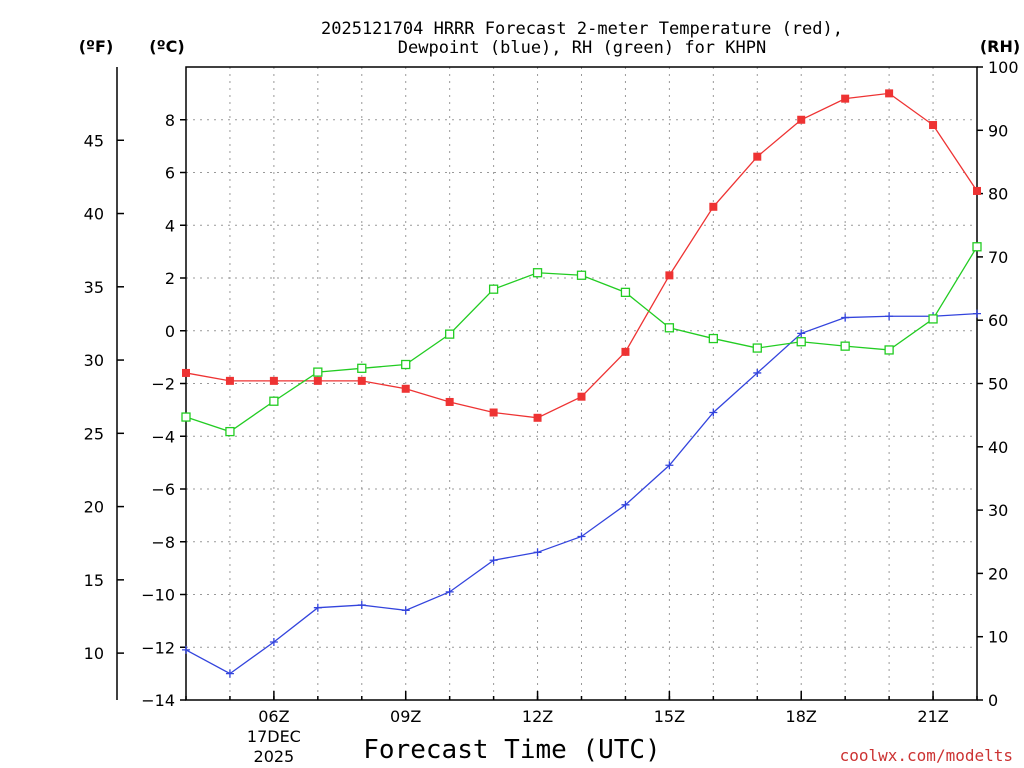  I want to click on celsius-tick-label: −12, so click(158, 647).